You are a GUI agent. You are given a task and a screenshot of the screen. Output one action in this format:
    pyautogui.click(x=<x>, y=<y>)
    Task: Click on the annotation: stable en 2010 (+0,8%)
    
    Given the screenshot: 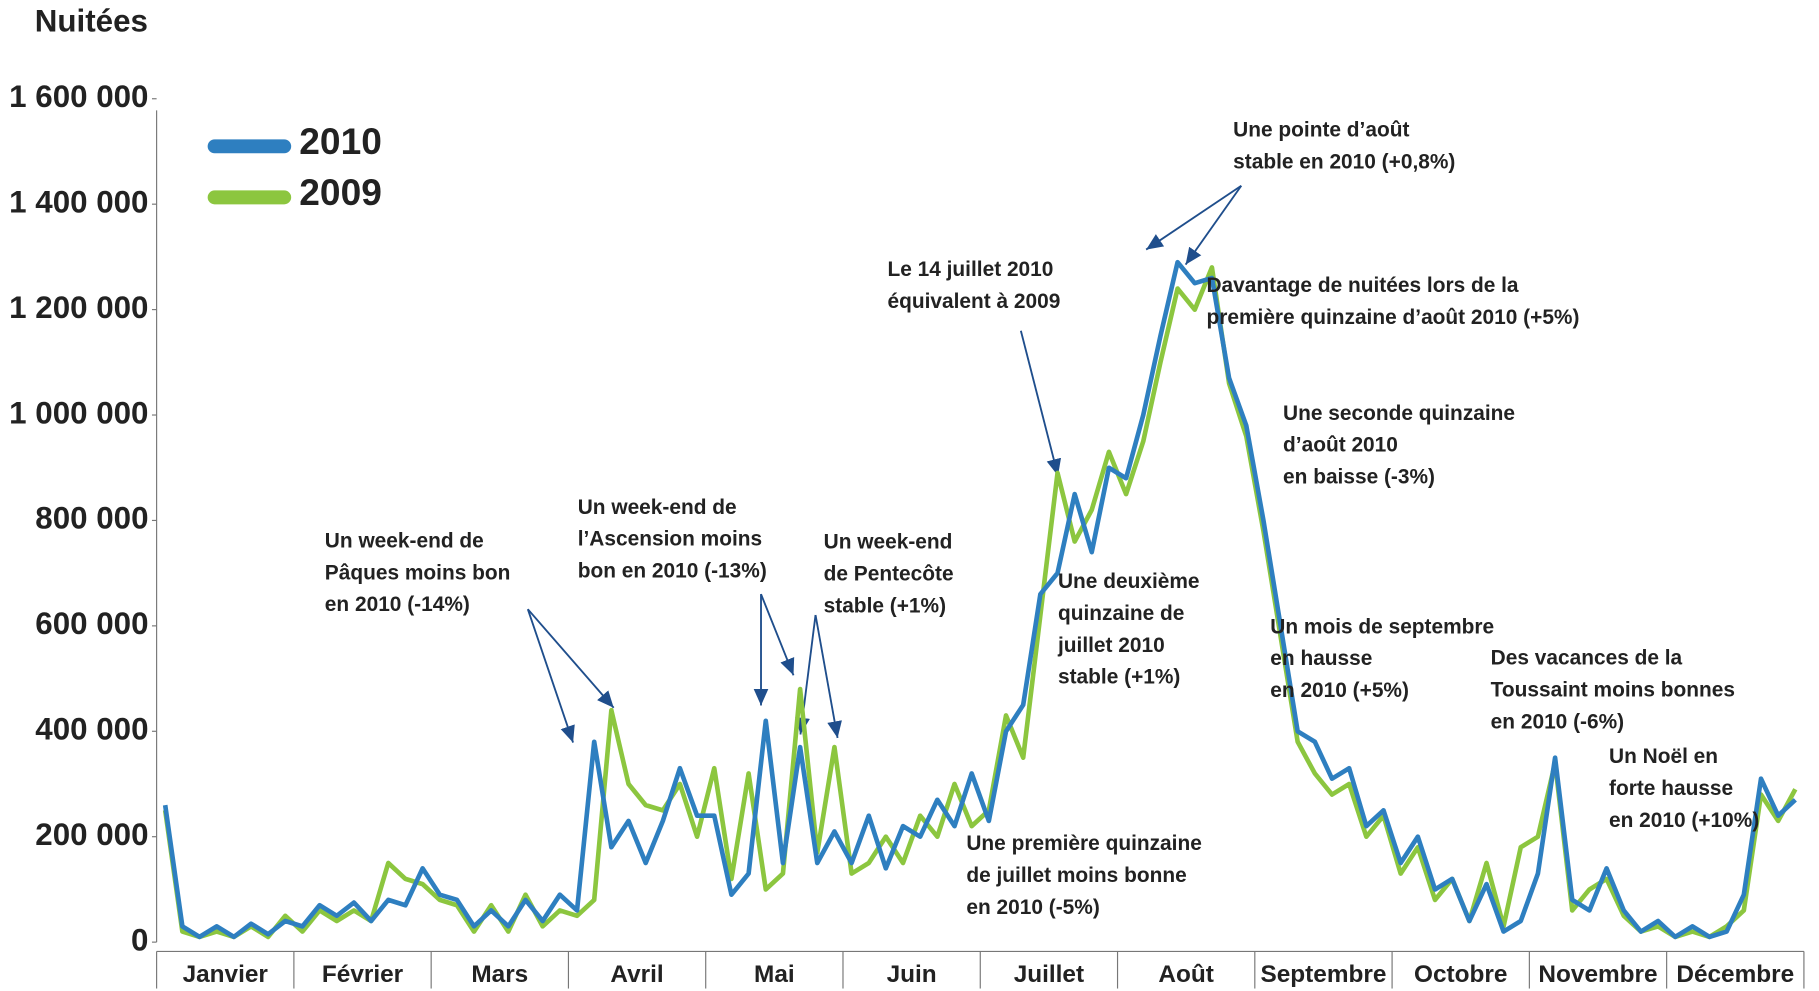 What is the action you would take?
    pyautogui.click(x=1344, y=162)
    